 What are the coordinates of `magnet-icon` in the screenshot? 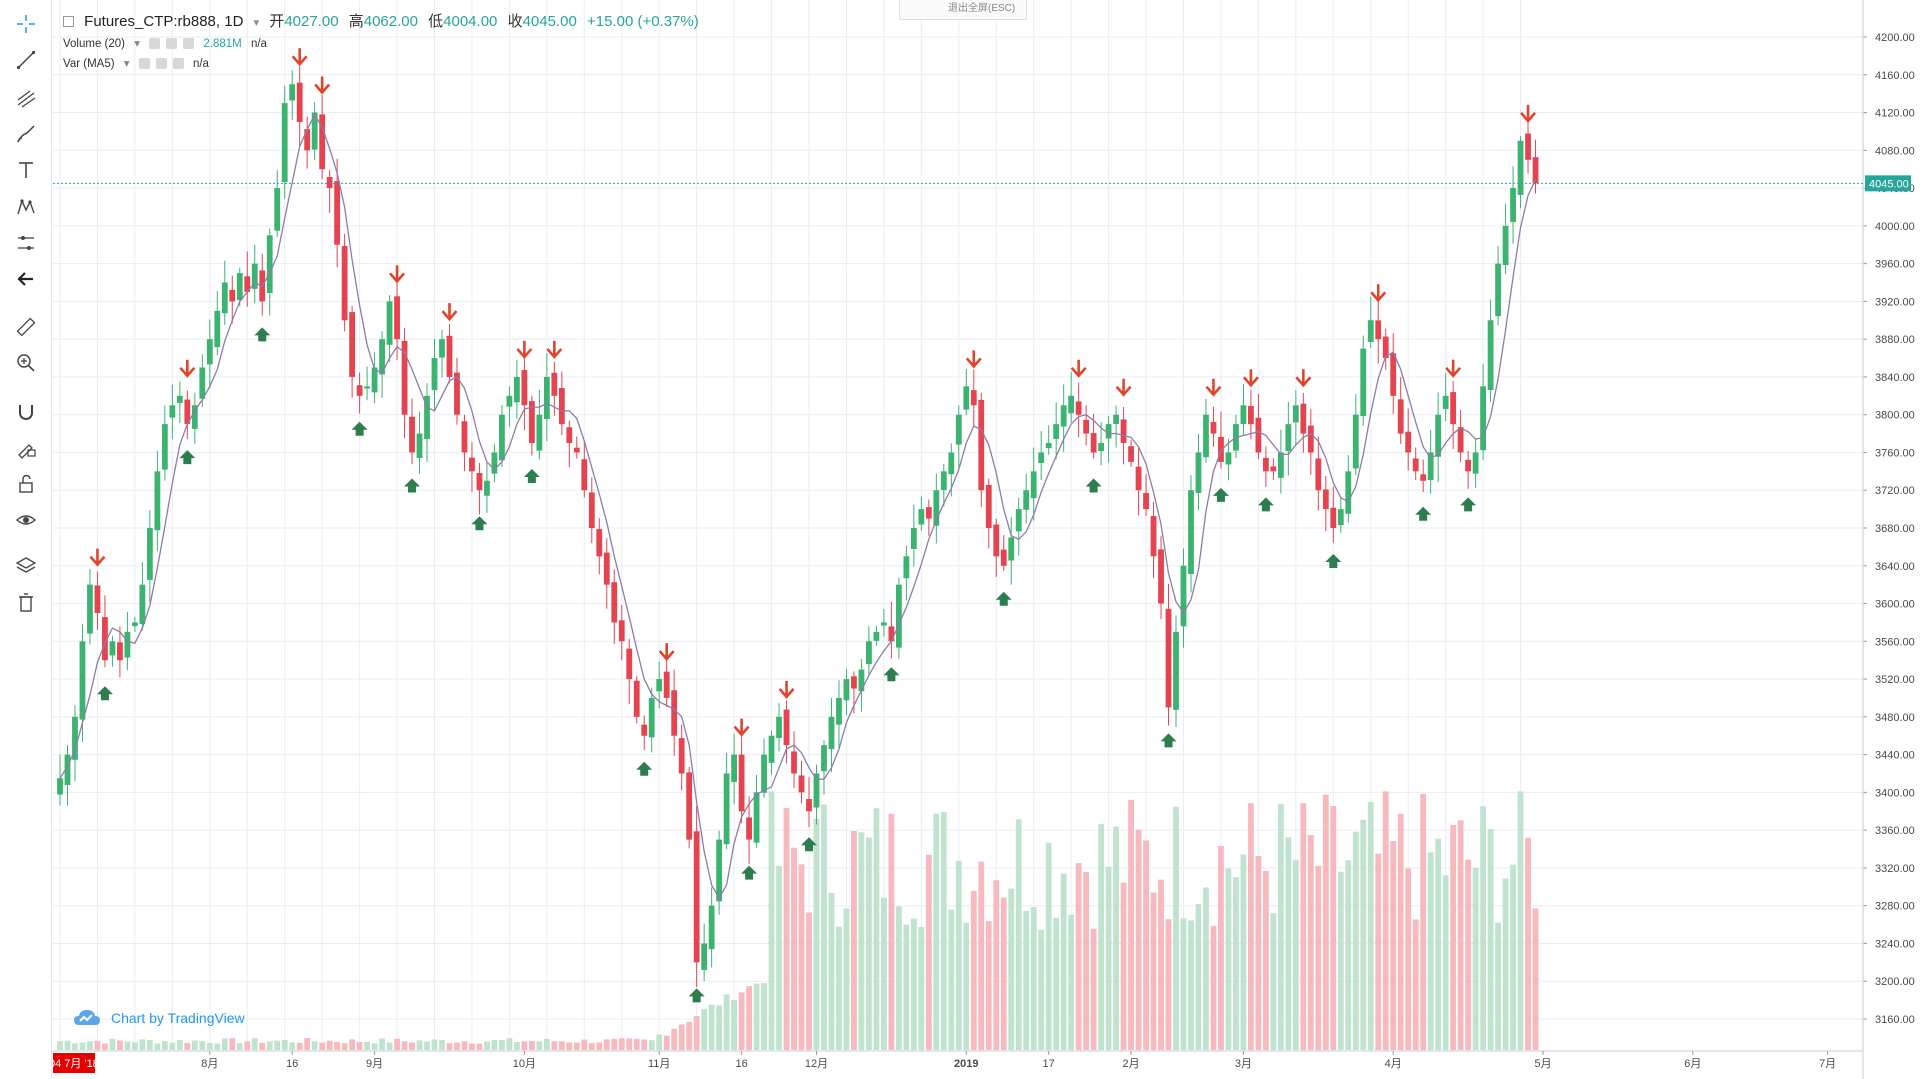 It's located at (26, 412).